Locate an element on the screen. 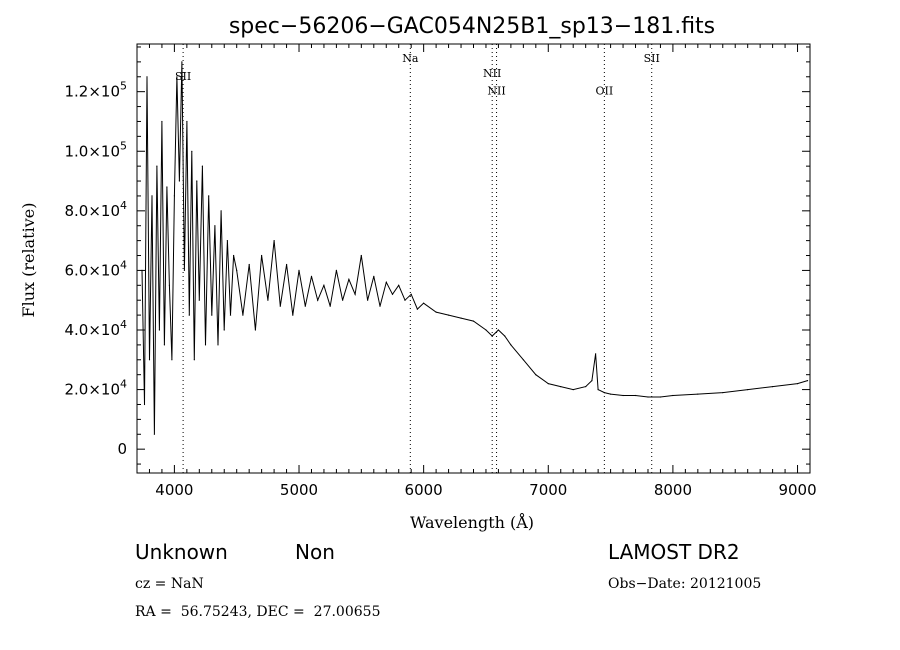  y-axis-label: Flux (relative) is located at coordinates (28, 260).